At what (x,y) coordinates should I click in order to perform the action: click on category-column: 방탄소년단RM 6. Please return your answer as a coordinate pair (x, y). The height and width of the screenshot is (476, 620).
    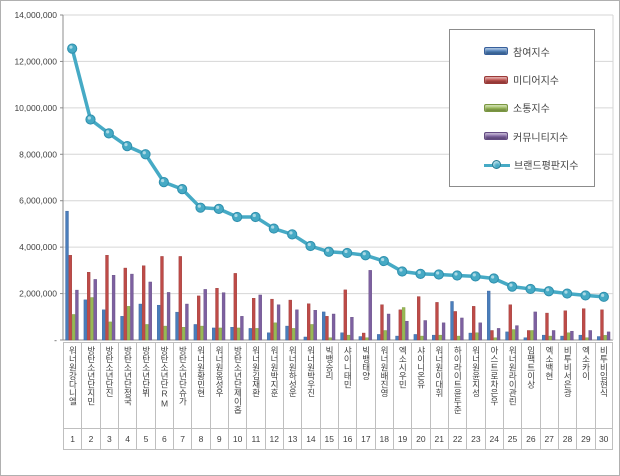
    Looking at the image, I should click on (163, 396).